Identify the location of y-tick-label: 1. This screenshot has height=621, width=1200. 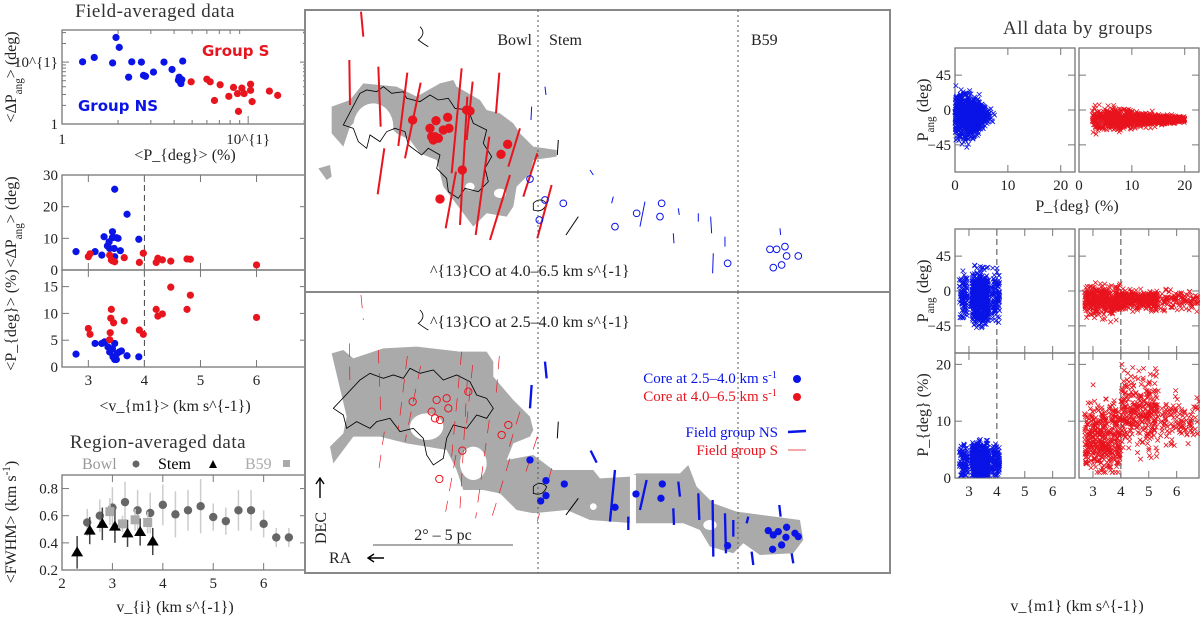
(55, 125).